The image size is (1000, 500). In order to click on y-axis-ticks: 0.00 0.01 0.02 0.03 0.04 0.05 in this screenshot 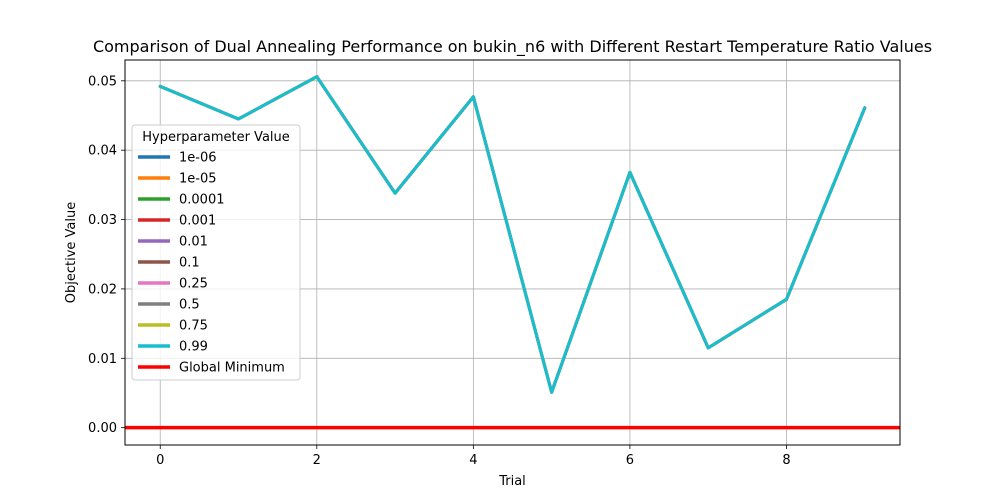, I will do `click(106, 255)`.